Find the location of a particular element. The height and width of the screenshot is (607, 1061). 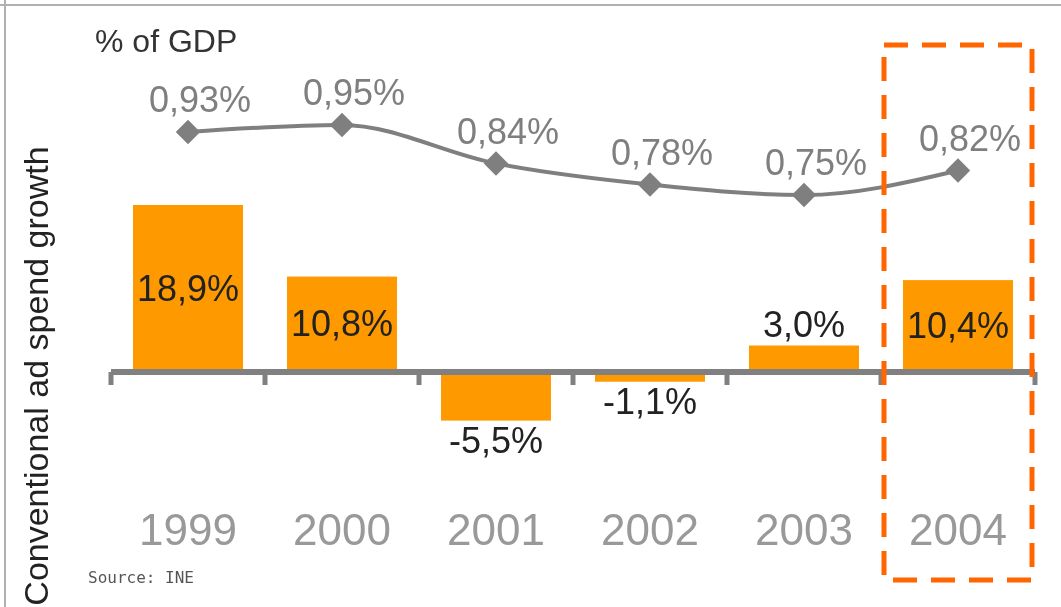

data-label: -1,1% is located at coordinates (650, 401).